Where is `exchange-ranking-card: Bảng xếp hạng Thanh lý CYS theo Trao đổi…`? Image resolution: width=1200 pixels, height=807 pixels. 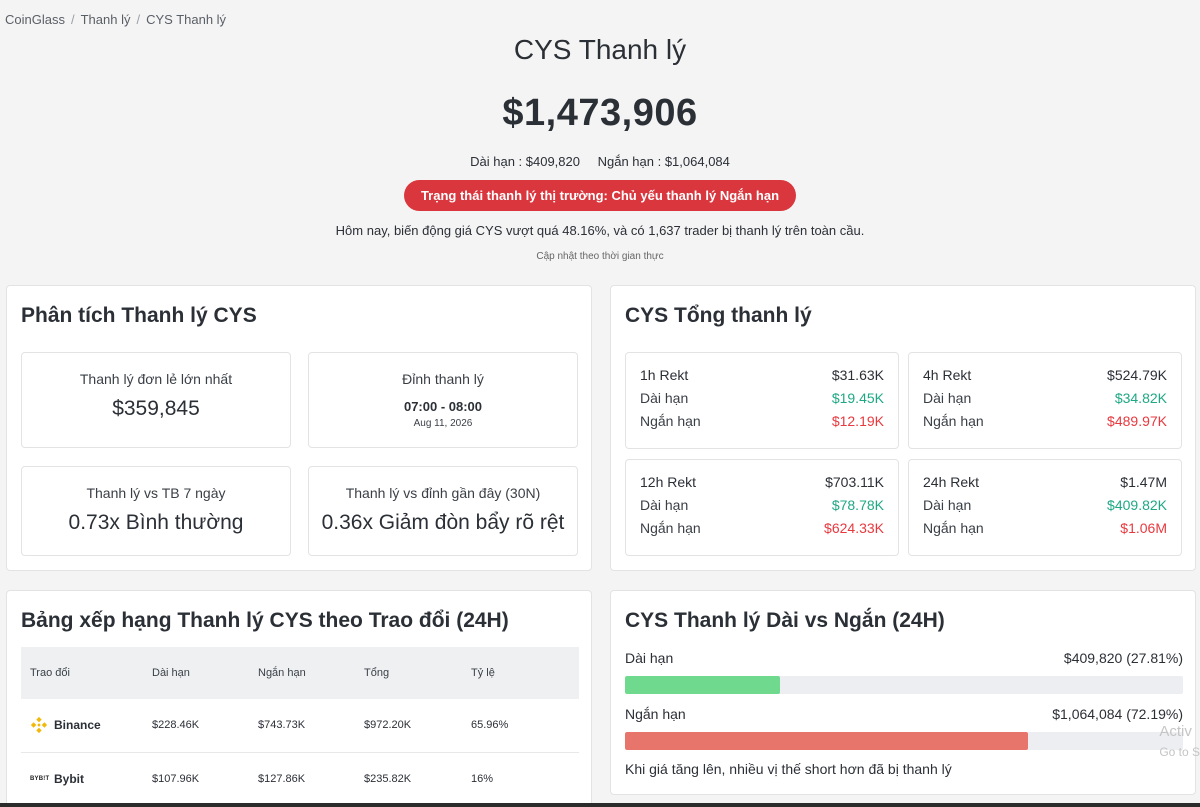
exchange-ranking-card: Bảng xếp hạng Thanh lý CYS theo Trao đổi… is located at coordinates (299, 698).